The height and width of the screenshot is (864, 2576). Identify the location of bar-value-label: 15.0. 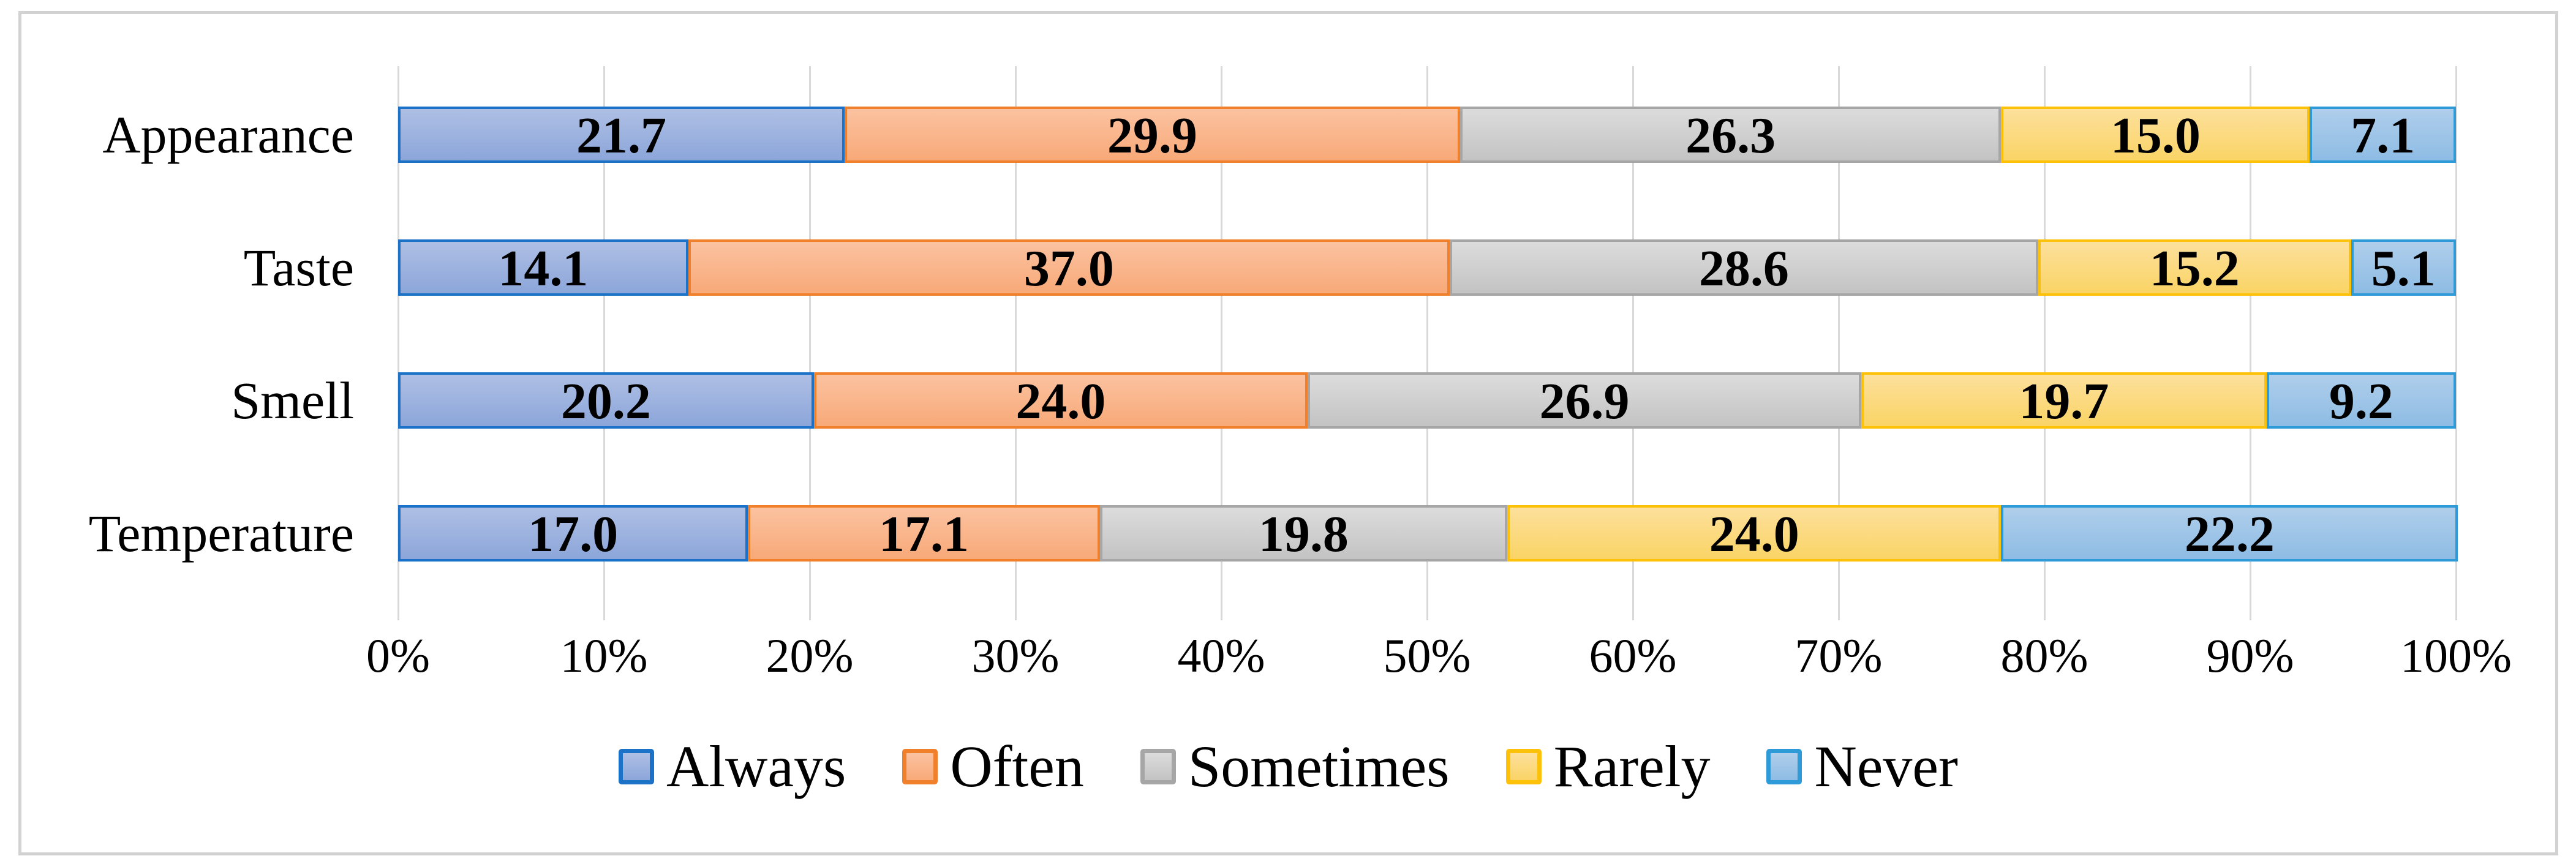
(2155, 135).